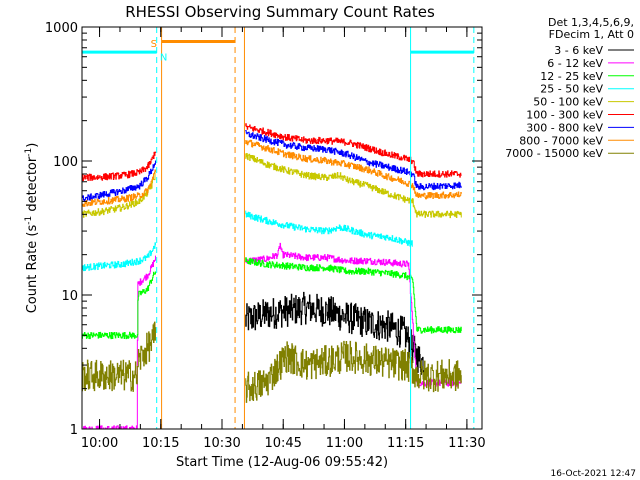  I want to click on x-tick-label: 10:45, so click(282, 443).